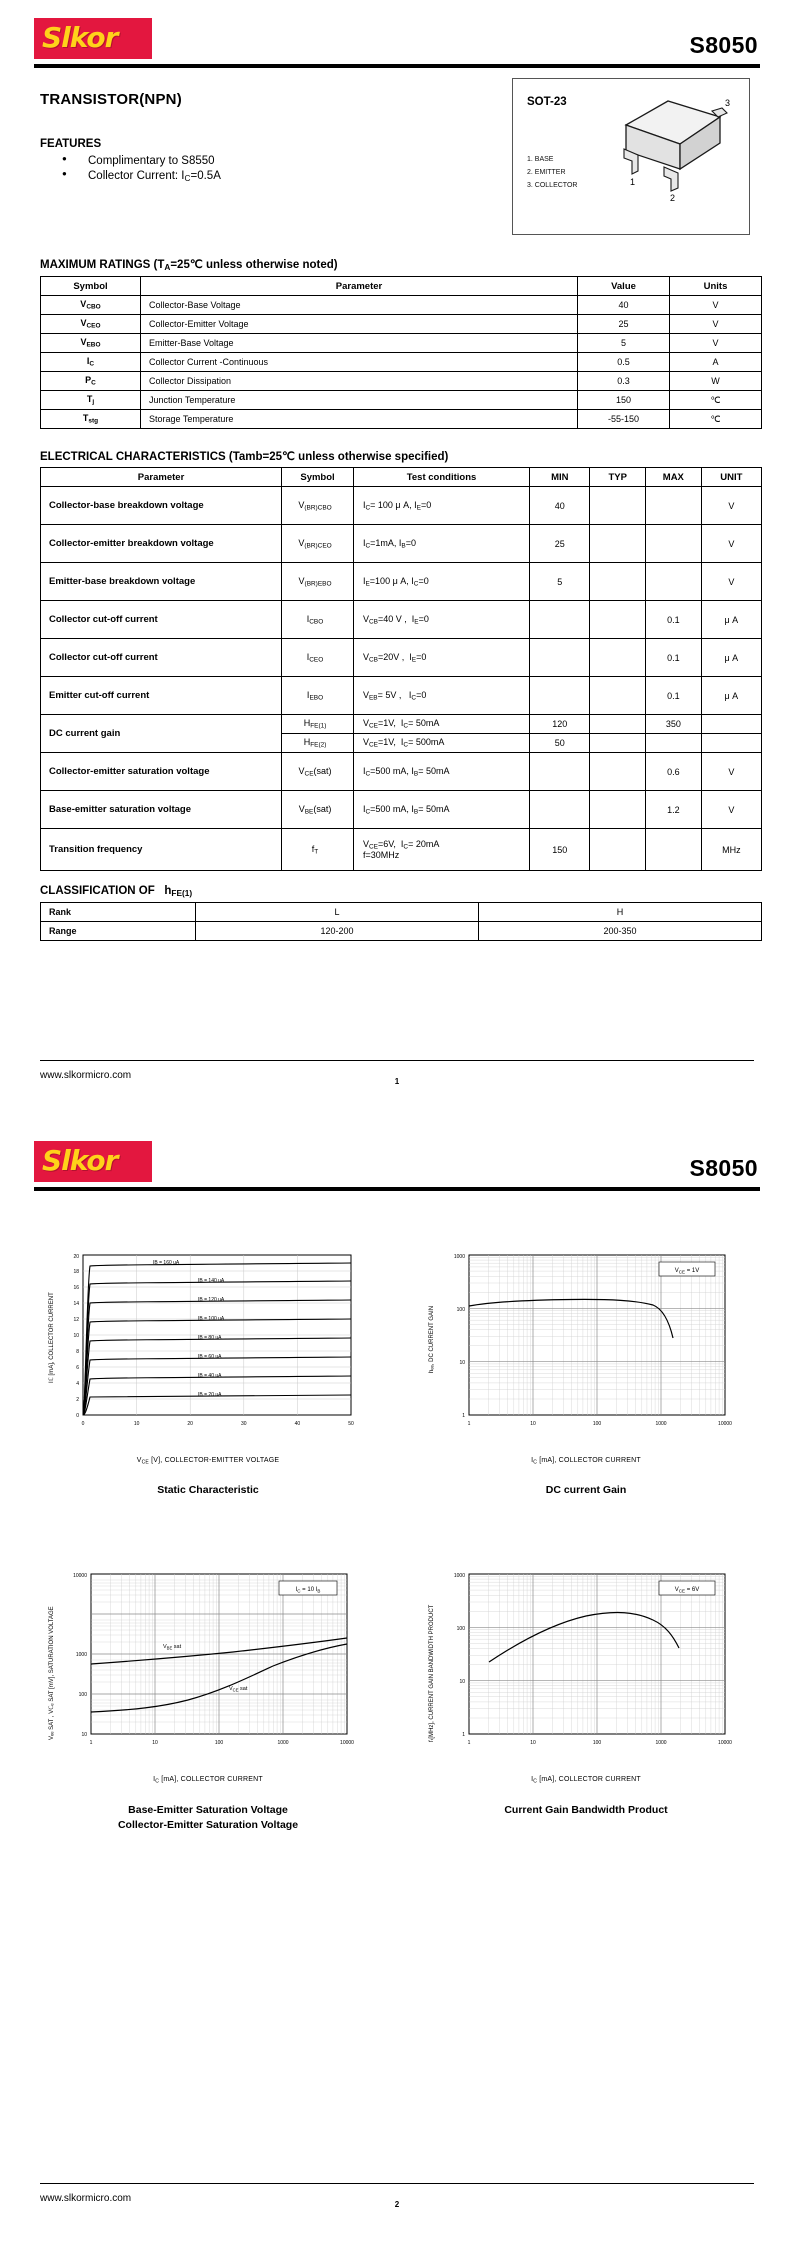 This screenshot has height=2246, width=794. What do you see at coordinates (83, 1424) in the screenshot?
I see `svg-text: 0` at bounding box center [83, 1424].